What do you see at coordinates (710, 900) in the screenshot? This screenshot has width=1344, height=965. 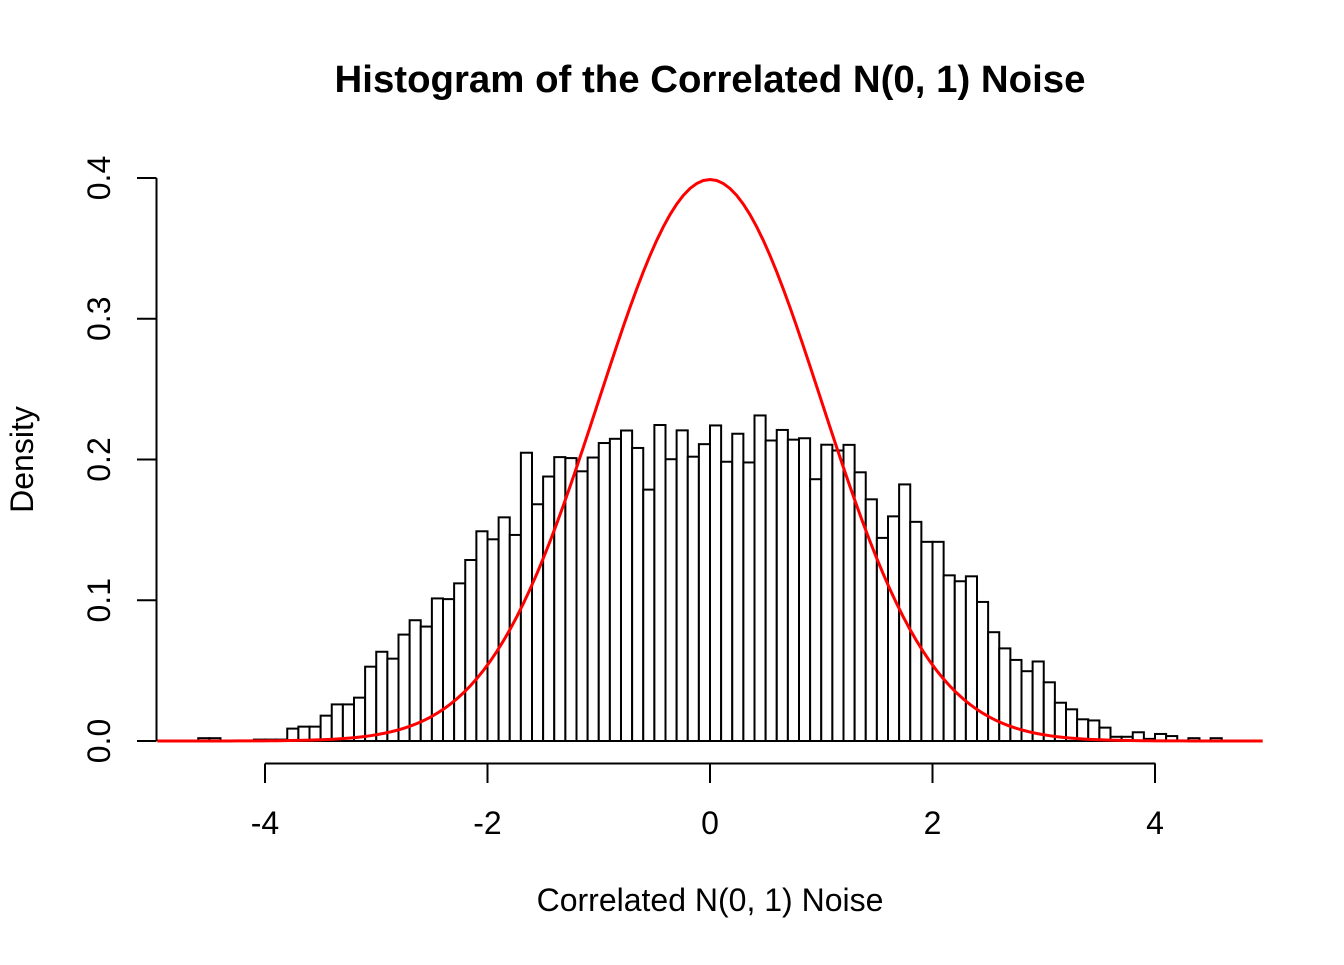 I see `svg-text: Correlated N(0, 1) Noise` at bounding box center [710, 900].